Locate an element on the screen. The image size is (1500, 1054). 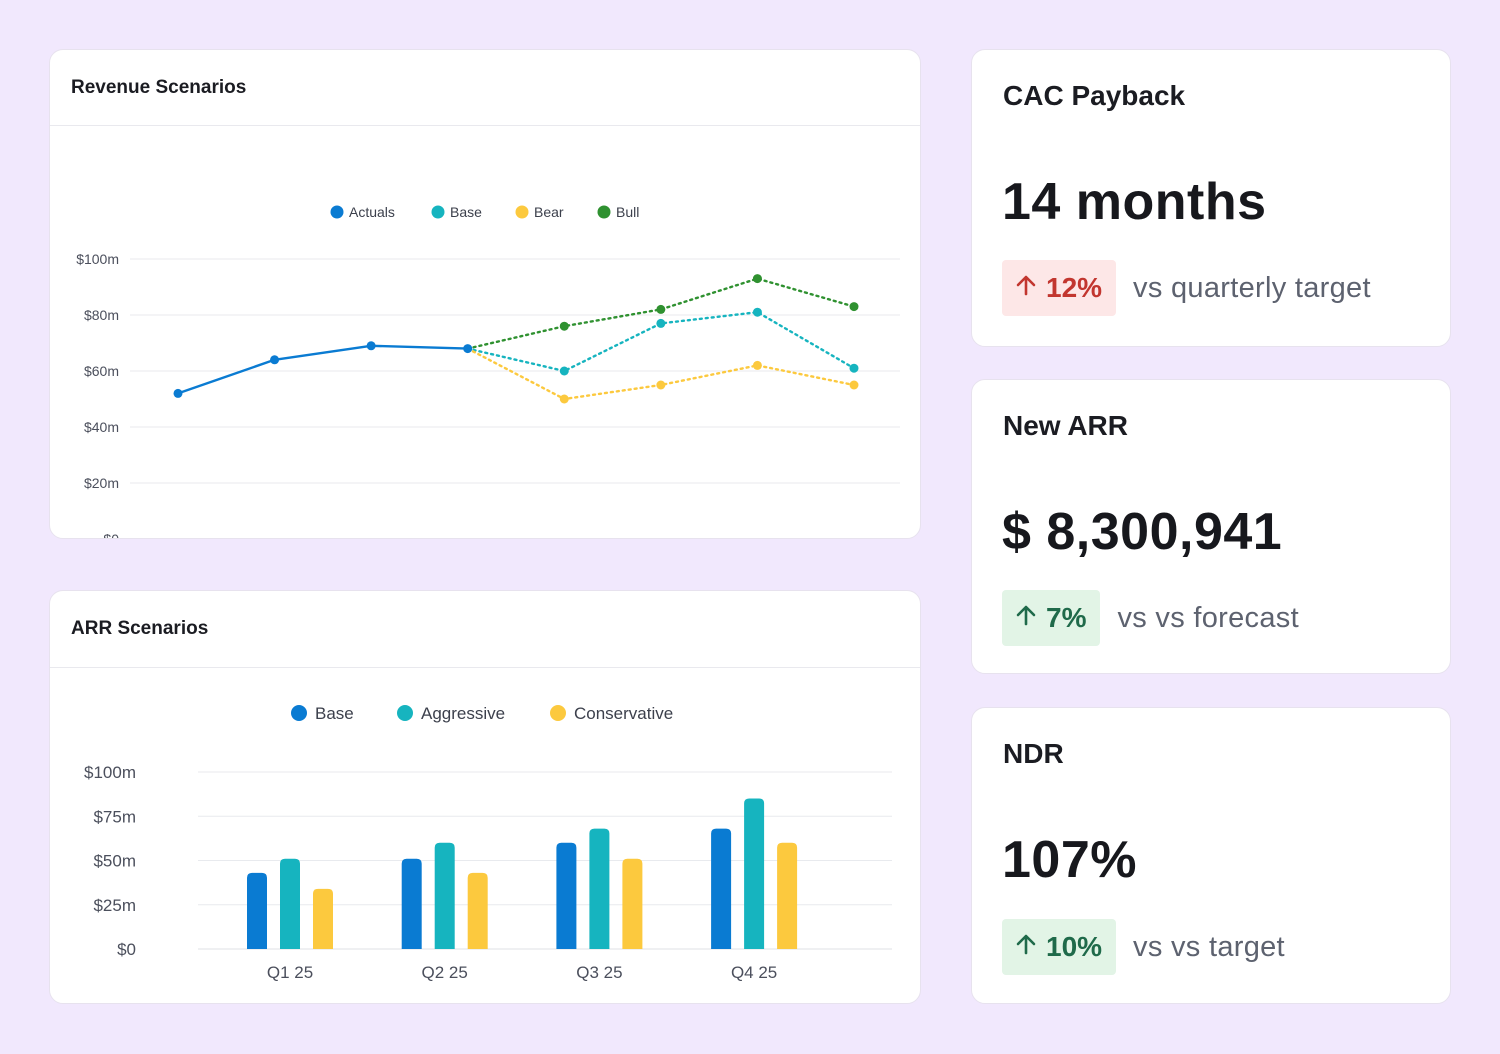
y-tick-label: $75m is located at coordinates (114, 816).